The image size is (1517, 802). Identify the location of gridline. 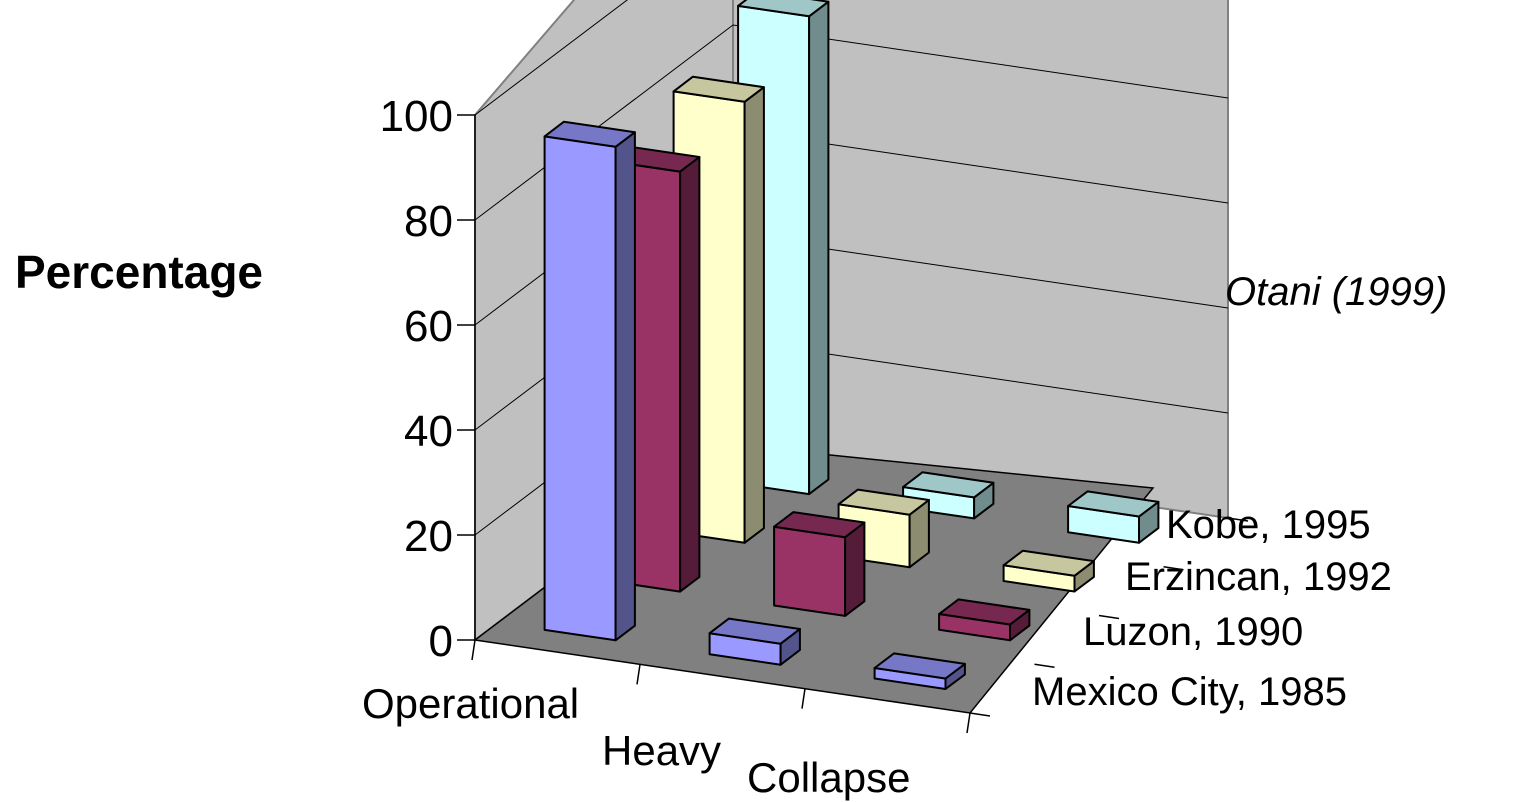
(551, 58).